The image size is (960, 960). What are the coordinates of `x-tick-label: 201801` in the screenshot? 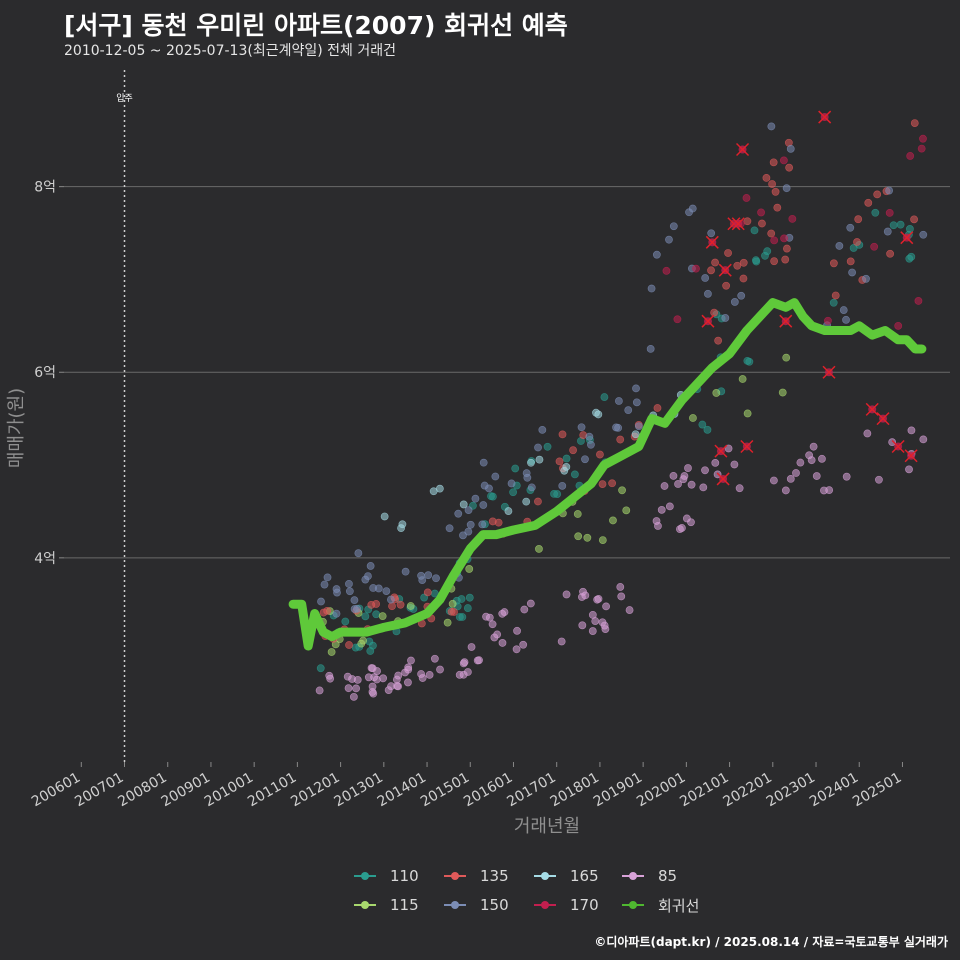 It's located at (575, 790).